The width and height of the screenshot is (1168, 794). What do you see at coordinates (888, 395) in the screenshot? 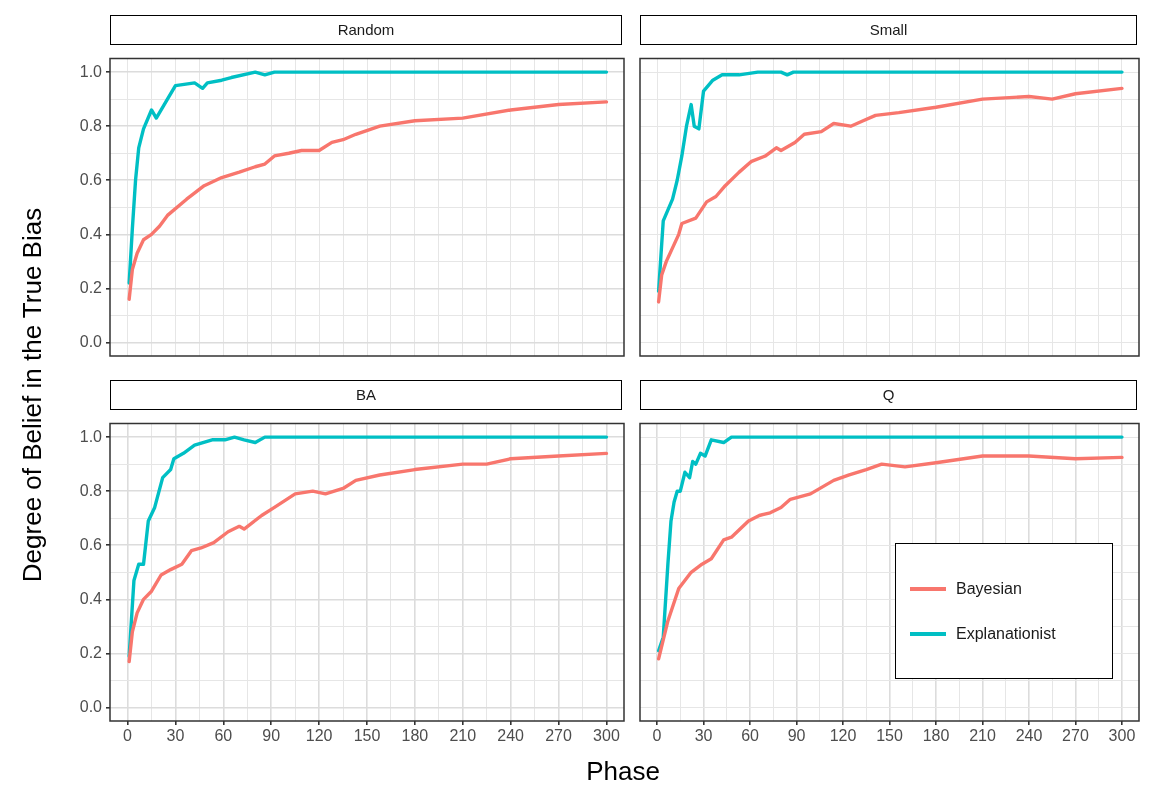
I see `chart-title: Q` at bounding box center [888, 395].